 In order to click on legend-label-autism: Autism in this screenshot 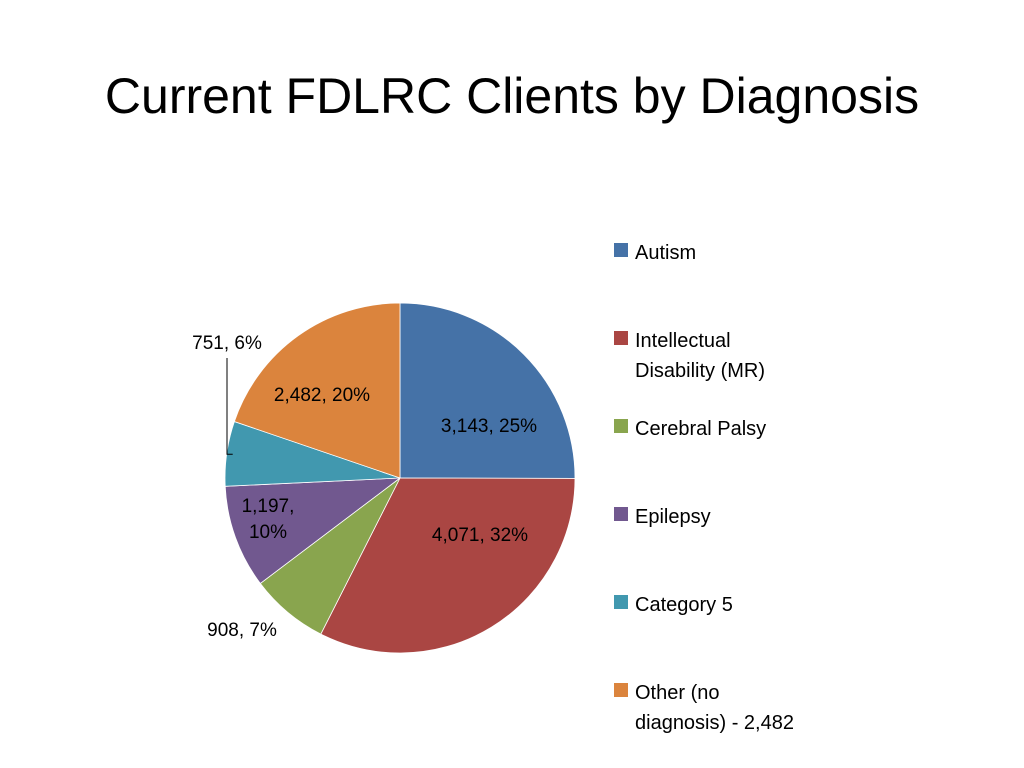, I will do `click(665, 253)`.